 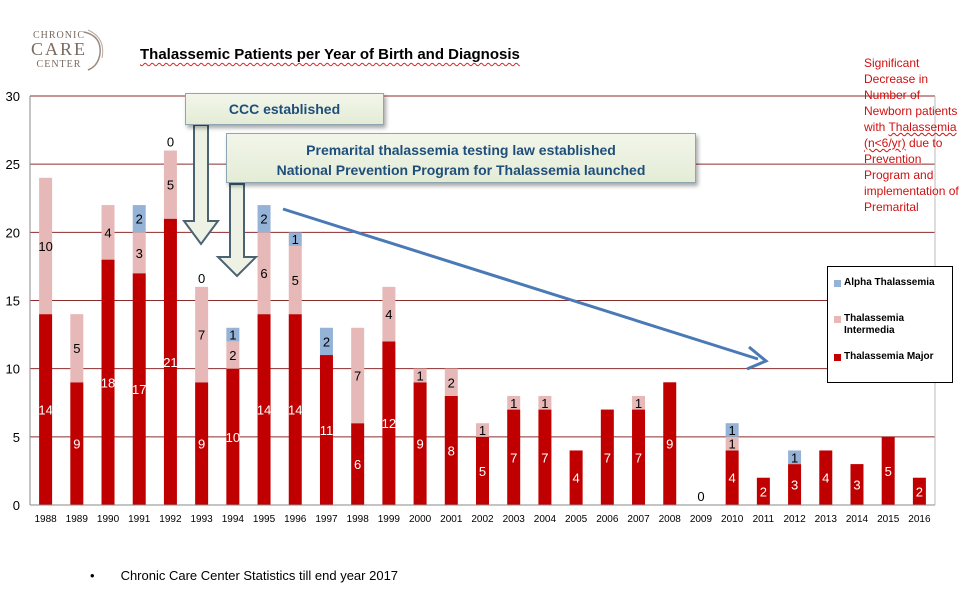 I want to click on chronic-care-center-logo: CHRONIC CARE CENTER, so click(x=65, y=51).